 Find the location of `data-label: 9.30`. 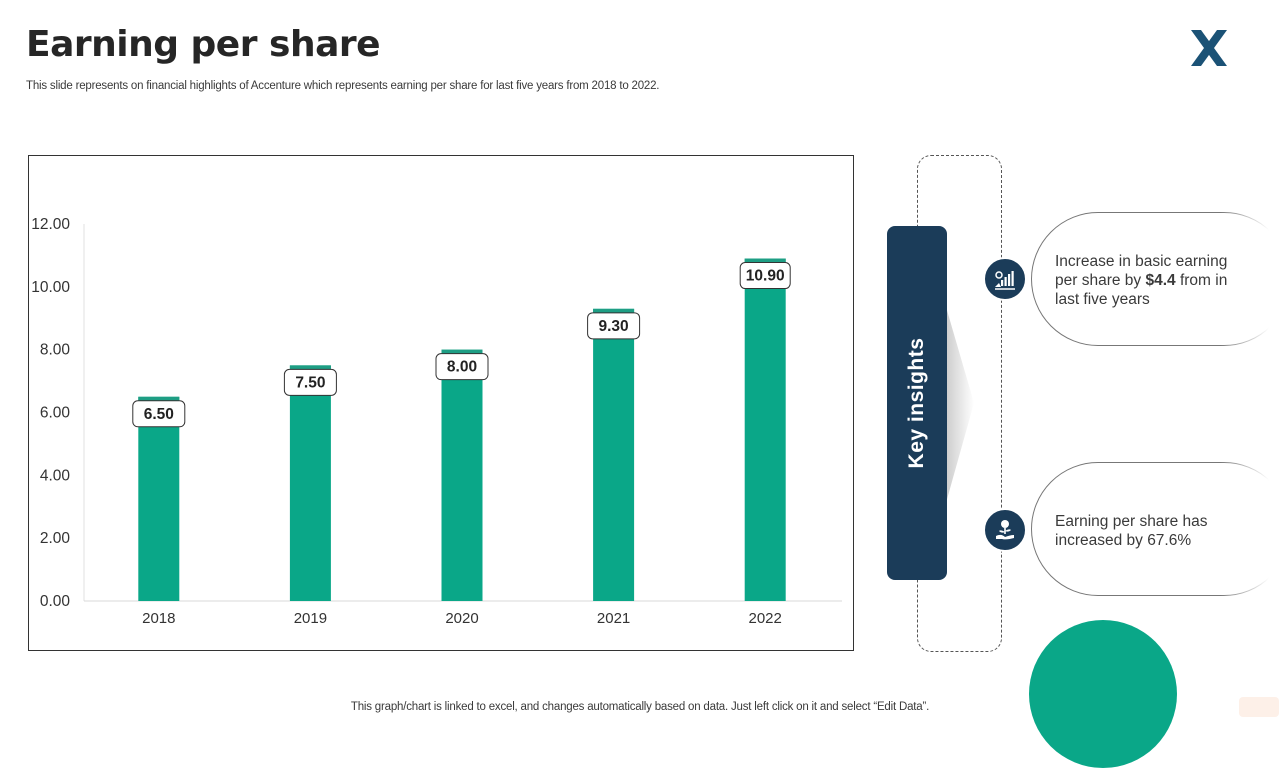

data-label: 9.30 is located at coordinates (614, 326).